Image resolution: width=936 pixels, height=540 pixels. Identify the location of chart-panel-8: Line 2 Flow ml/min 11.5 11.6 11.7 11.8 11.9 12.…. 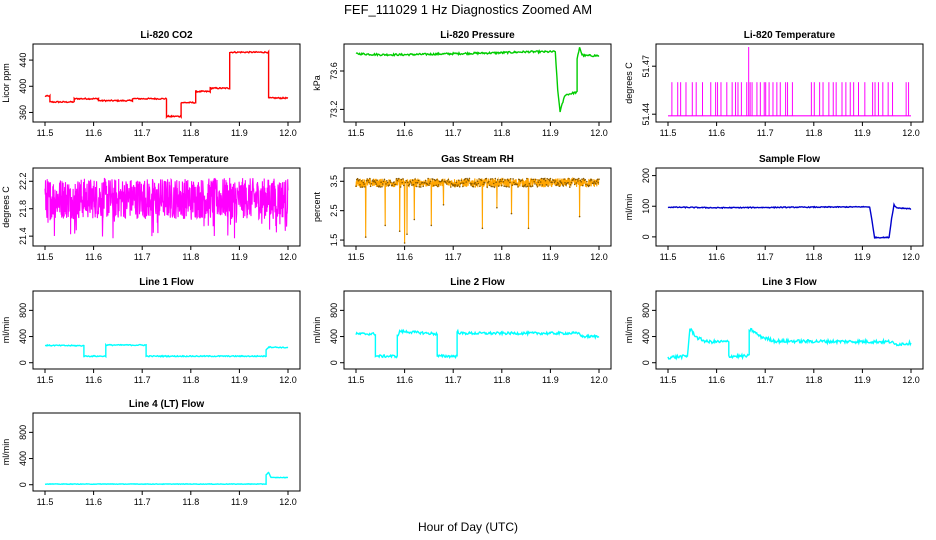
(462, 331).